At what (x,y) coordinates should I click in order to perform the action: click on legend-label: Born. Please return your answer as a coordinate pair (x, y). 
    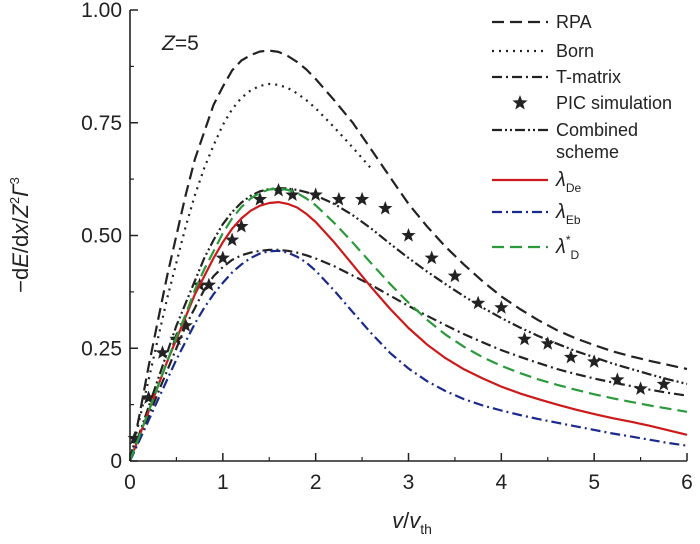
    Looking at the image, I should click on (575, 51).